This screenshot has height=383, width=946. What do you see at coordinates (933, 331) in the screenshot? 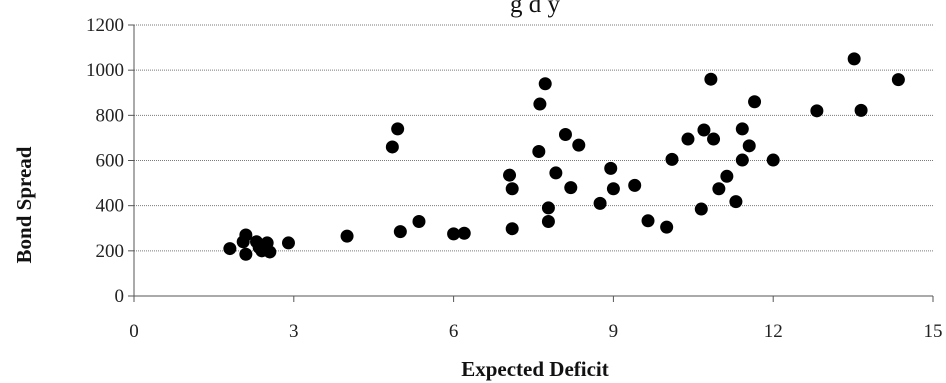
I see `x-tick-label: 15` at bounding box center [933, 331].